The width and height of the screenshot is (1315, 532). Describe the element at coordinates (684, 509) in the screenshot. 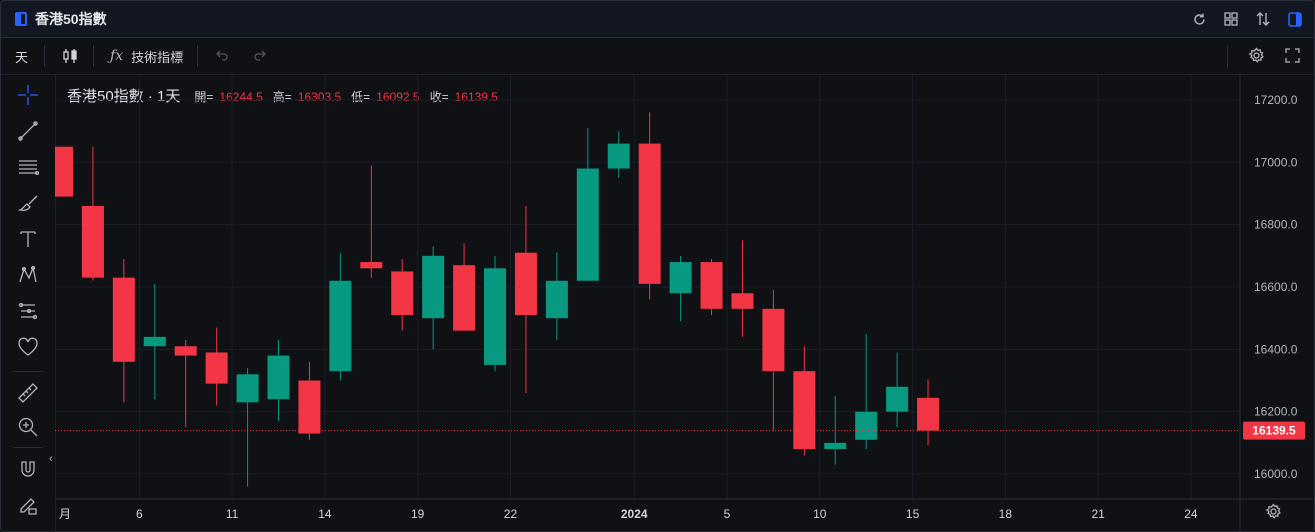

I see `time-axis: 月 6 11 14 19 22 2024 5 10 15 18 21 24` at that location.